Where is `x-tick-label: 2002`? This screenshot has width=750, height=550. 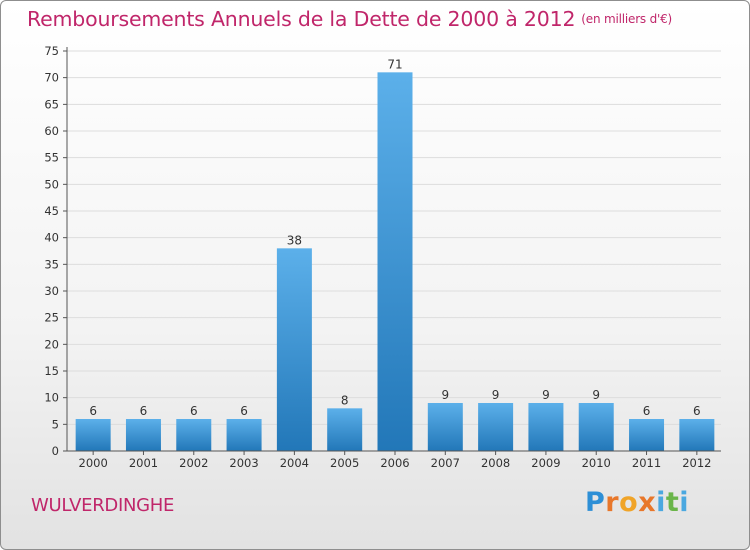 x-tick-label: 2002 is located at coordinates (193, 463).